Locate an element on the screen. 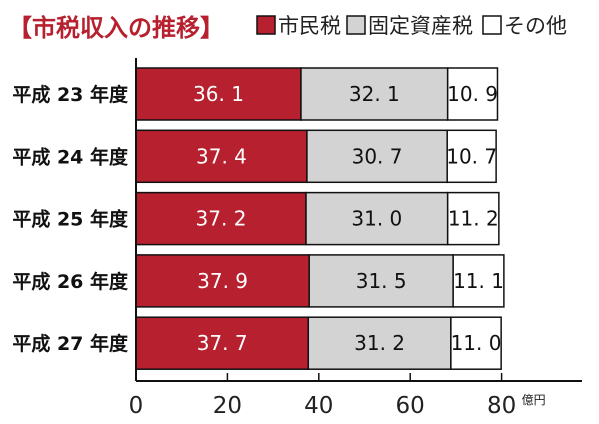 The height and width of the screenshot is (424, 599). data-label: 37. 2 is located at coordinates (221, 219).